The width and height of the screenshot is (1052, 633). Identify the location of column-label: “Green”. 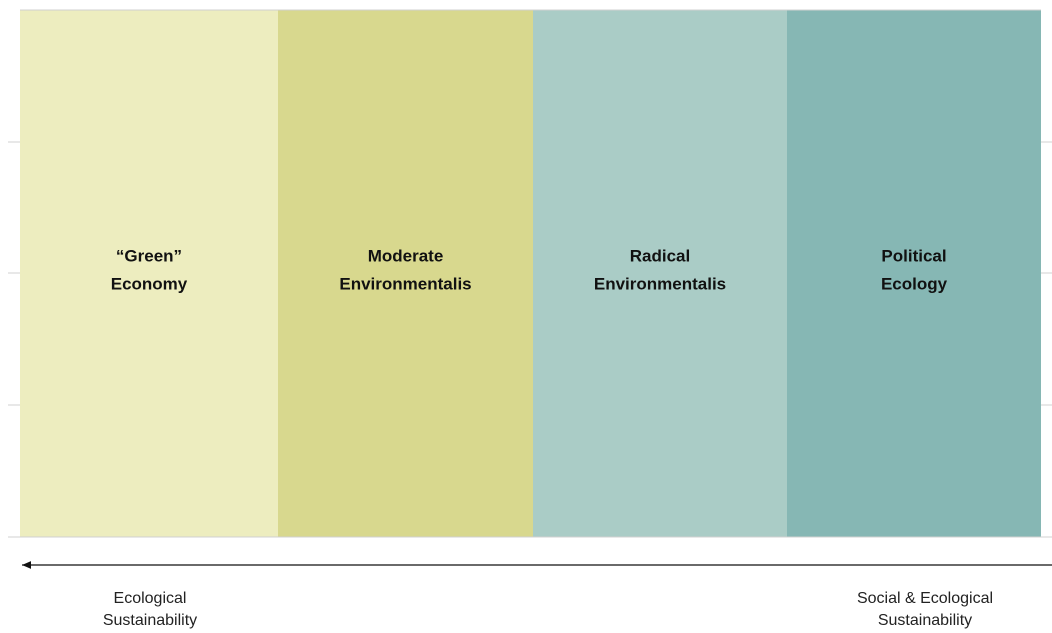
(149, 255).